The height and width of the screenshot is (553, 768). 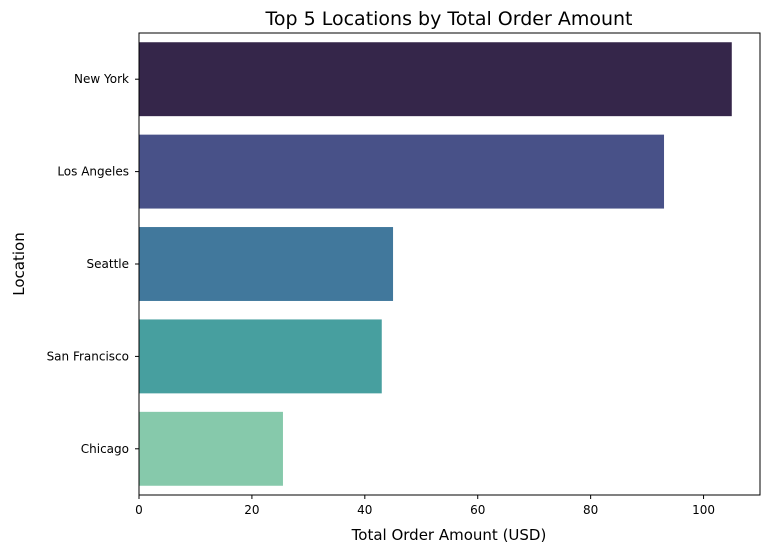 What do you see at coordinates (211, 448) in the screenshot?
I see `bar-chicago` at bounding box center [211, 448].